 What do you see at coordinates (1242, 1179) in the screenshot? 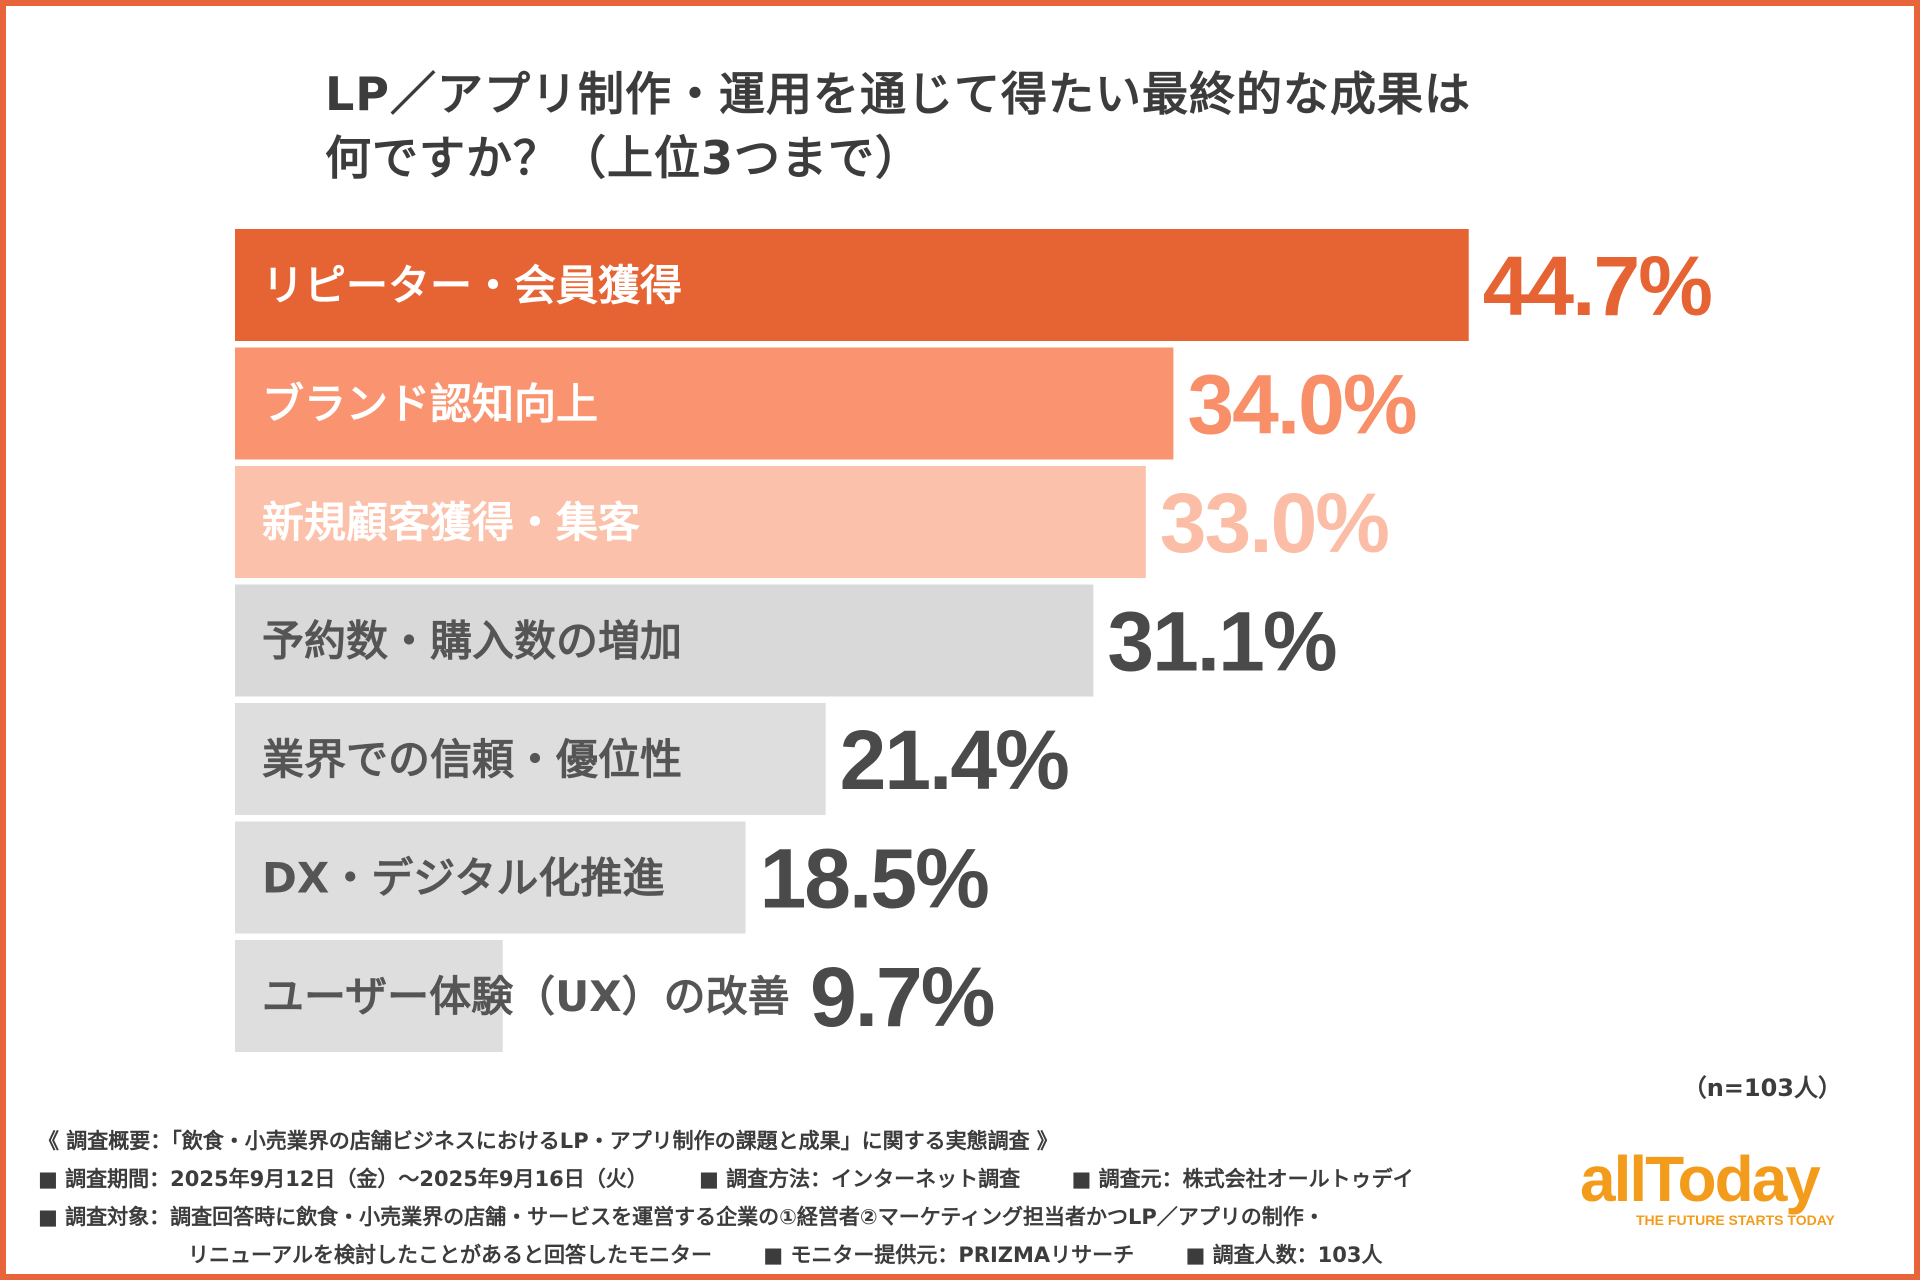
I see `survey-source: ■ 調査元：株式会社オールトゥデイ` at bounding box center [1242, 1179].